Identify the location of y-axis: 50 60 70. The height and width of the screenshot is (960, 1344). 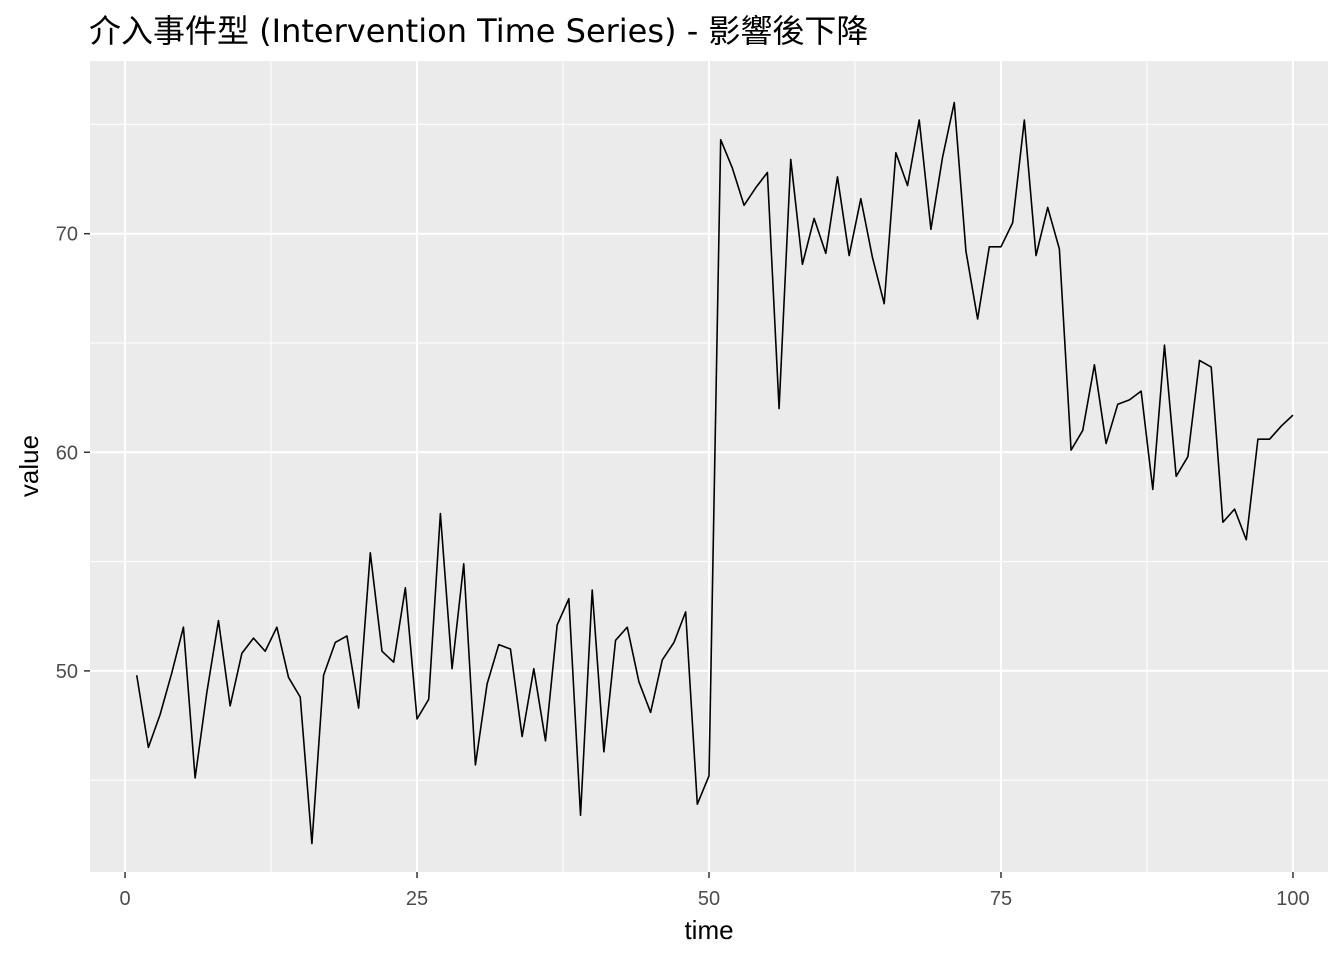
(73, 453).